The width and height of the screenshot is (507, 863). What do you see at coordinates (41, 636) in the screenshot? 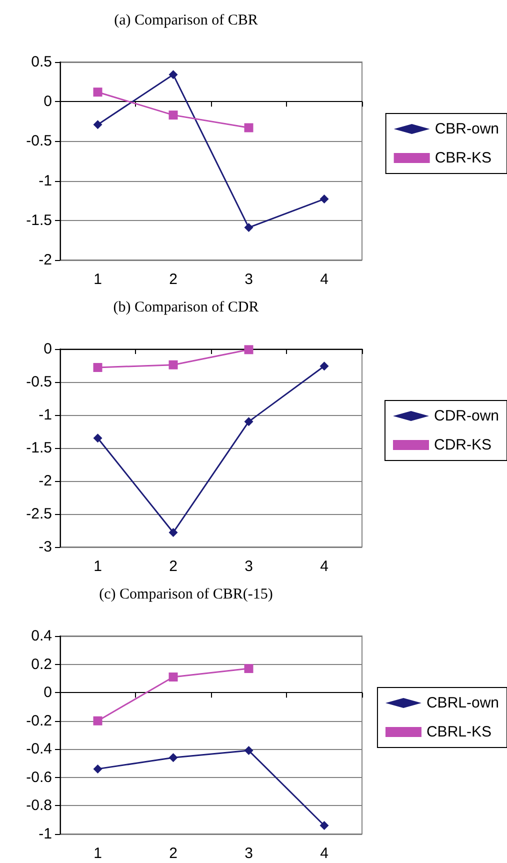
I see `y-tick-label: 0.4` at bounding box center [41, 636].